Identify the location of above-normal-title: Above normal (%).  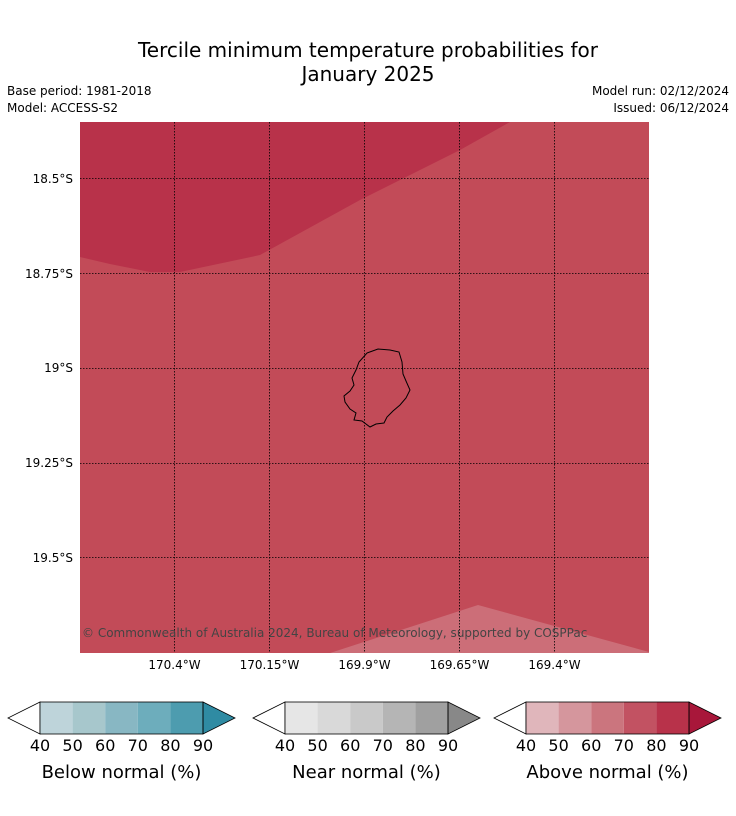
(607, 772).